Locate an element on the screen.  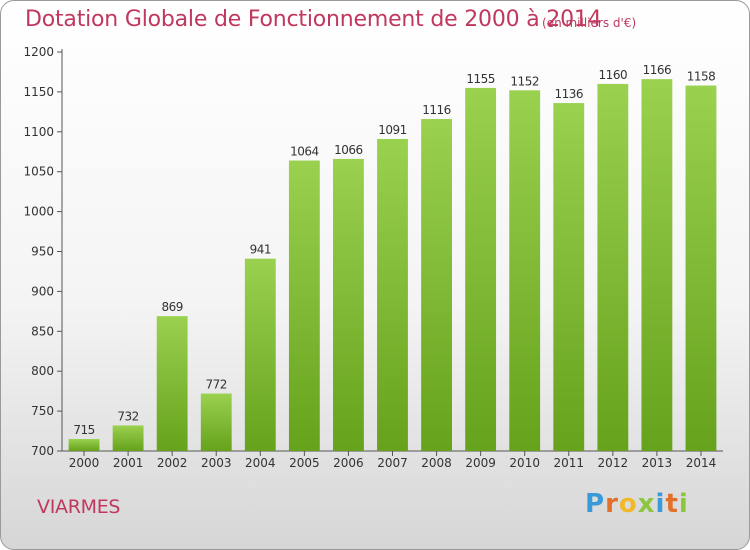
bar-value-label: 941 is located at coordinates (260, 250).